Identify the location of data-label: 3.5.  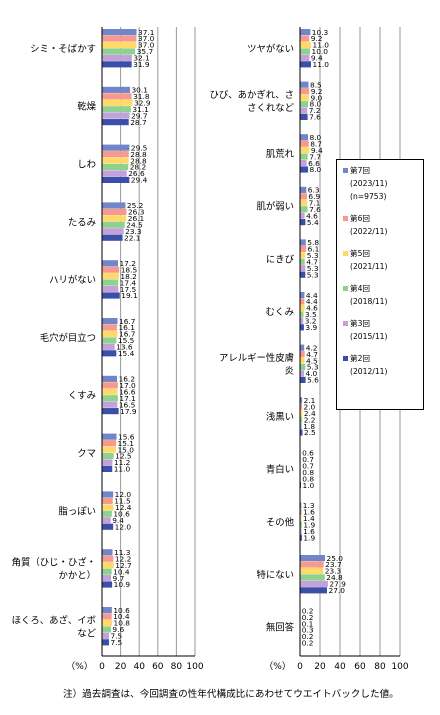
(311, 314).